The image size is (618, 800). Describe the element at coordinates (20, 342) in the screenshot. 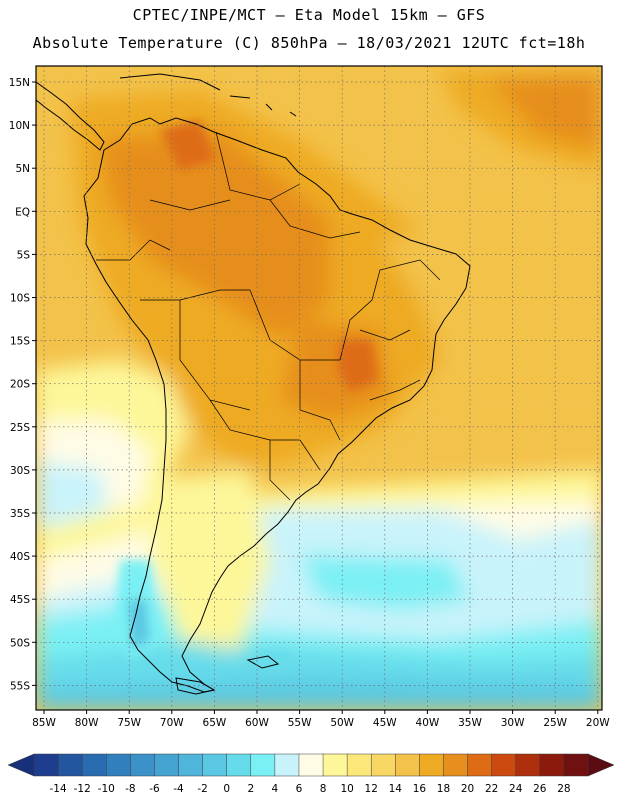

I see `lat-label: 15S` at that location.